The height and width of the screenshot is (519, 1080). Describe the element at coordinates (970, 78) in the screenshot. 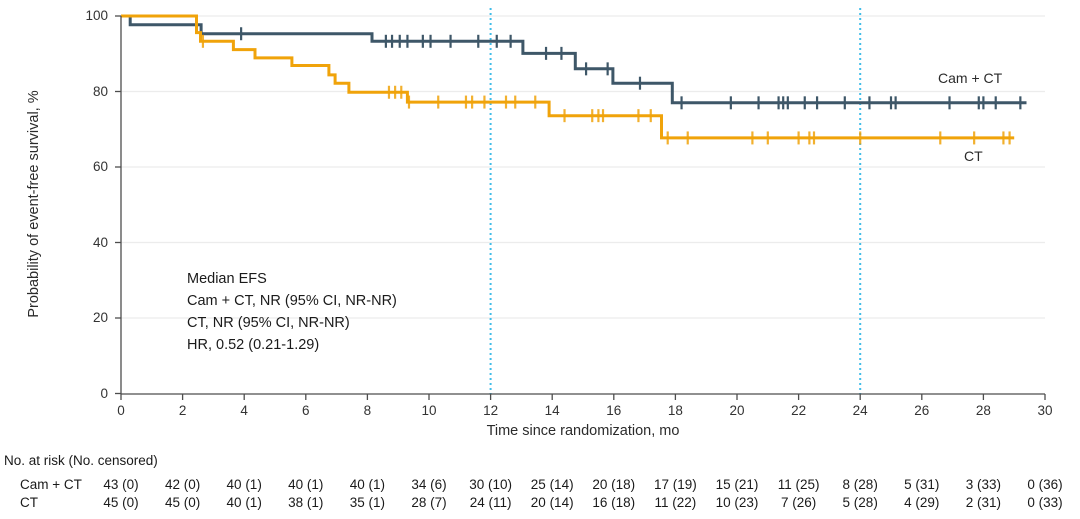

I see `series-label-cam-ct: Cam + CT` at that location.